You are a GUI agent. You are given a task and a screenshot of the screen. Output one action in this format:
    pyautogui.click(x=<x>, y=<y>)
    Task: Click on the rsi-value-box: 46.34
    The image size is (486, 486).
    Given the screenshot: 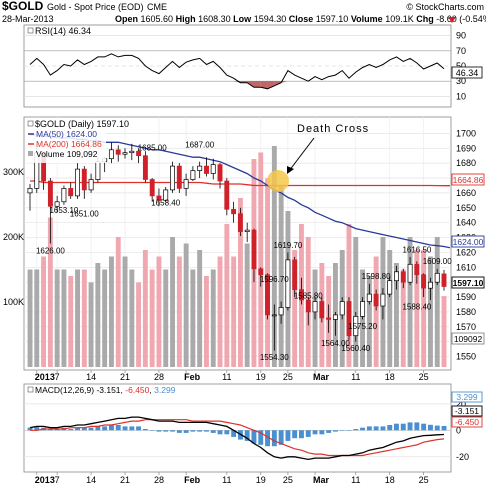 What is the action you would take?
    pyautogui.click(x=467, y=72)
    